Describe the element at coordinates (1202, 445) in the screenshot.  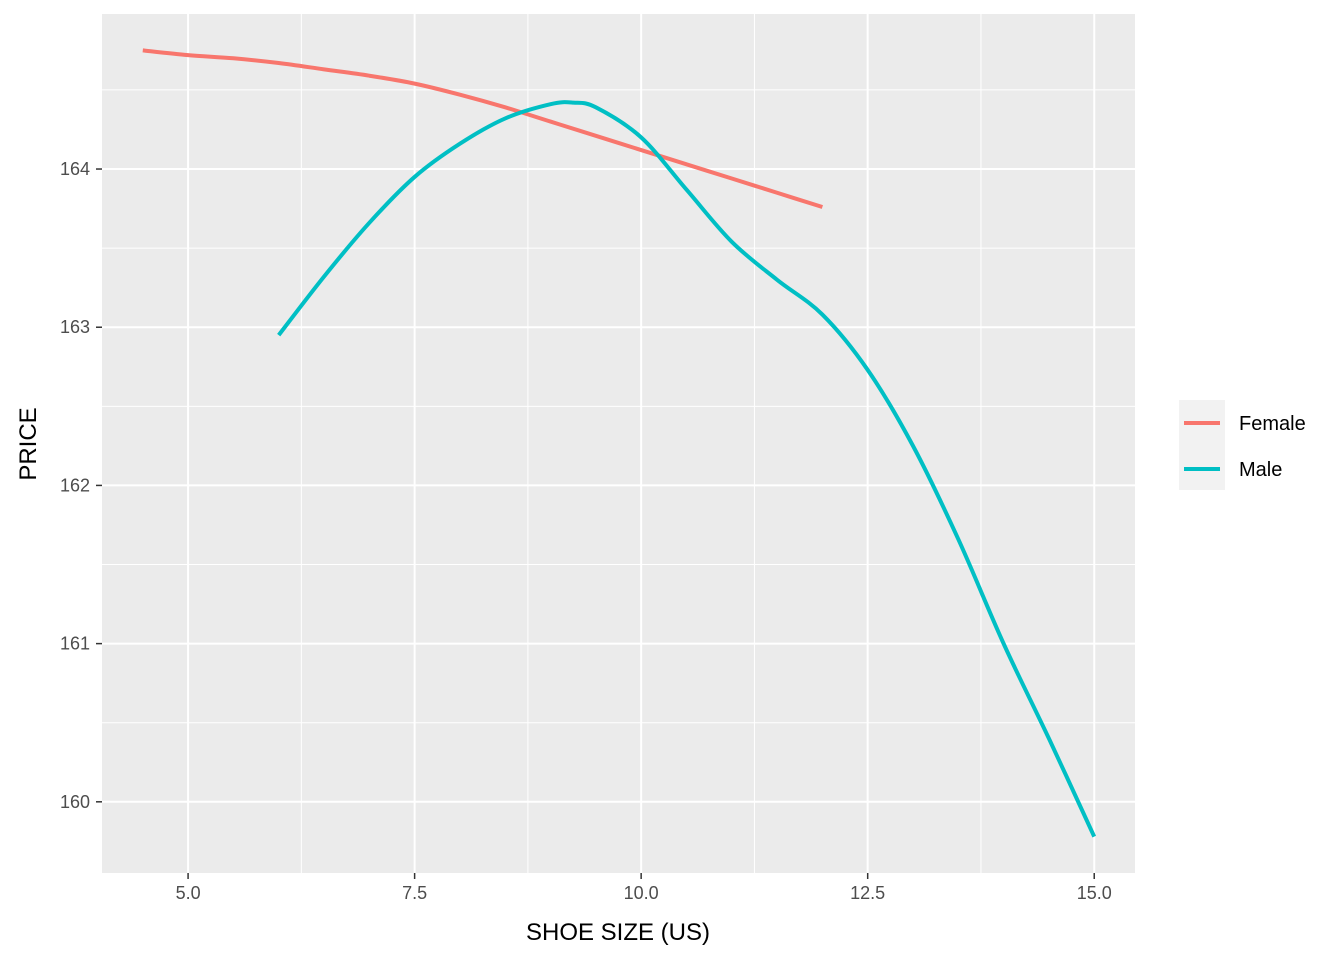
I see `legend-key-background` at that location.